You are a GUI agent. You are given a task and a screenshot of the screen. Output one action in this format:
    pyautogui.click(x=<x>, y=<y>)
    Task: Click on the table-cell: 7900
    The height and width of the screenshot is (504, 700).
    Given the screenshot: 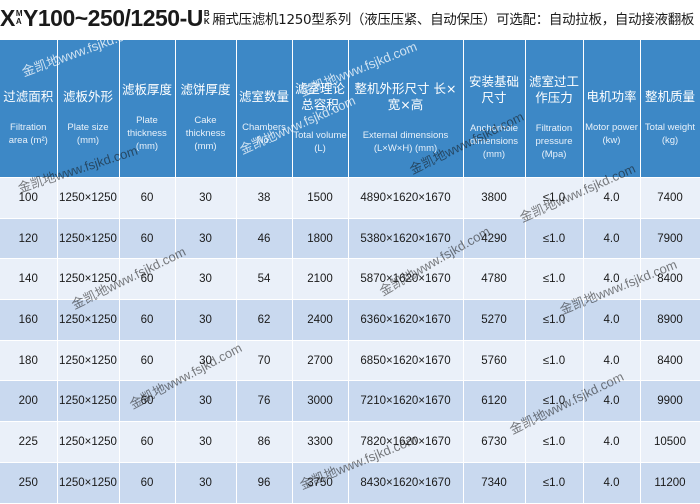 What is the action you would take?
    pyautogui.click(x=670, y=239)
    